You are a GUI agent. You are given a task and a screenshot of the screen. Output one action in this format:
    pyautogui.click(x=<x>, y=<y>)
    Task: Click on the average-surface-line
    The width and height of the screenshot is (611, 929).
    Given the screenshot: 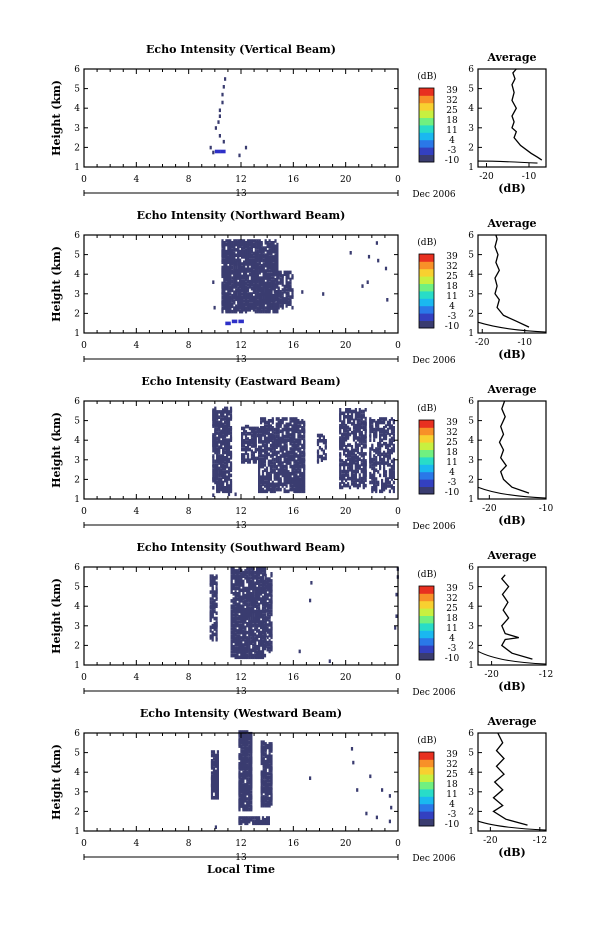 What is the action you would take?
    pyautogui.click(x=507, y=162)
    